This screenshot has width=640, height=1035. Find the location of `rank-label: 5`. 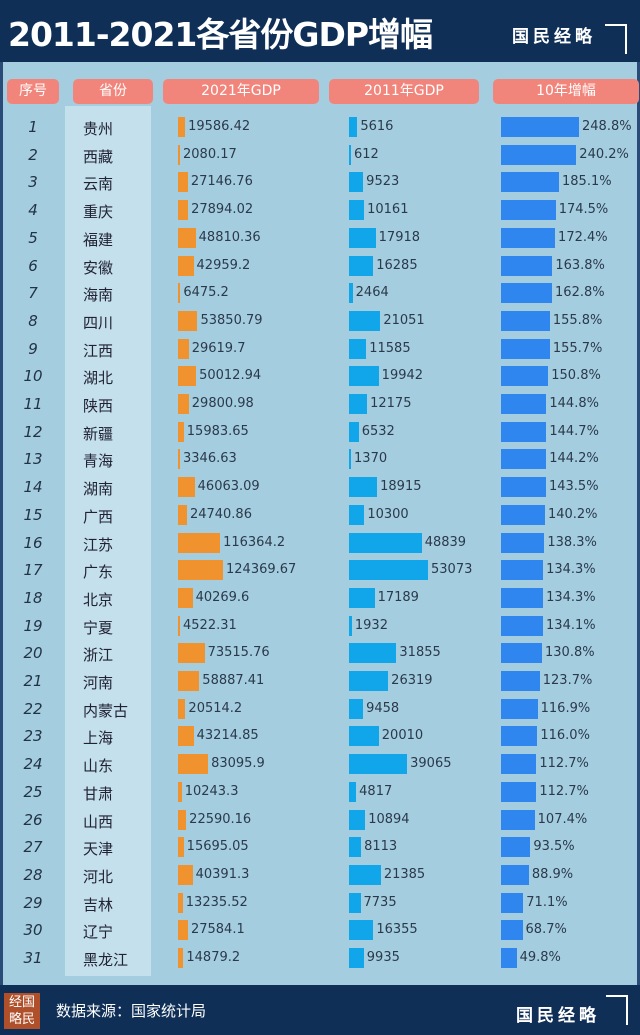

rank-label: 5 is located at coordinates (33, 237).